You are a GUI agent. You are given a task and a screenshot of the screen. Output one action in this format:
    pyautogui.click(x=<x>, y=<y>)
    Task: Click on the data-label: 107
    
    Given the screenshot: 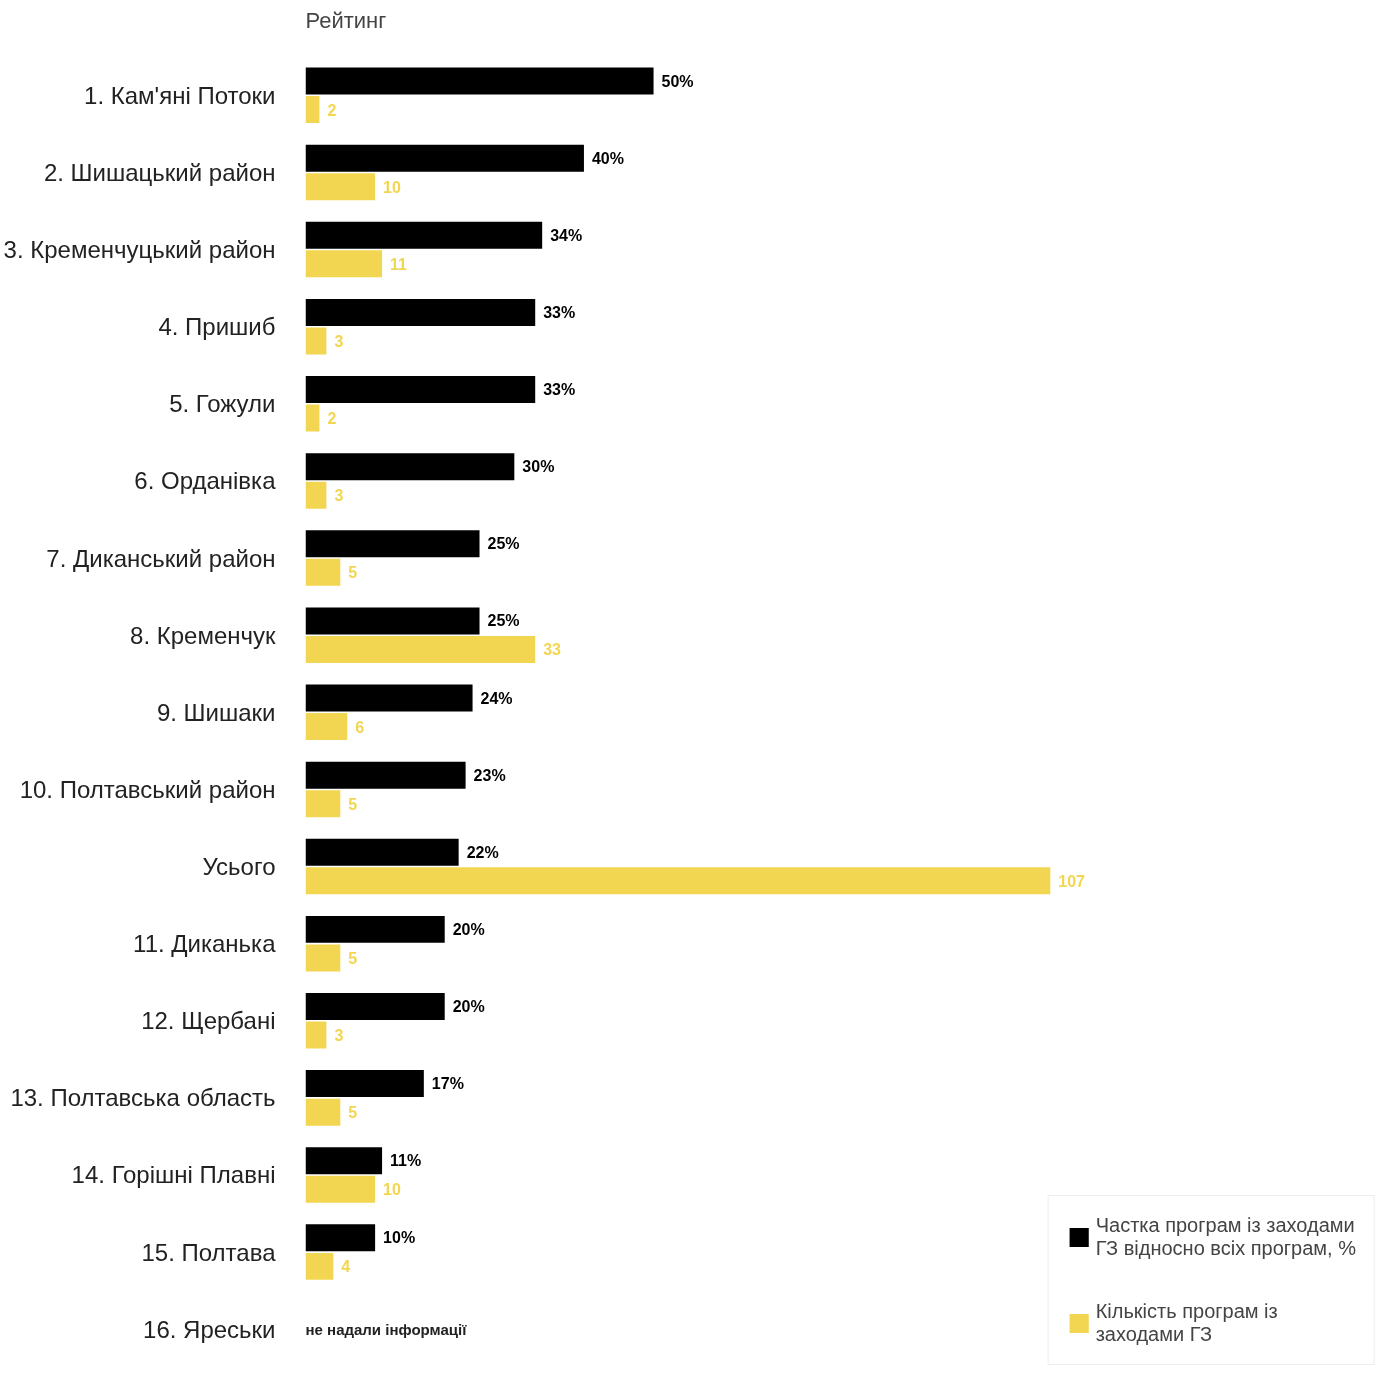 What is the action you would take?
    pyautogui.click(x=1072, y=881)
    